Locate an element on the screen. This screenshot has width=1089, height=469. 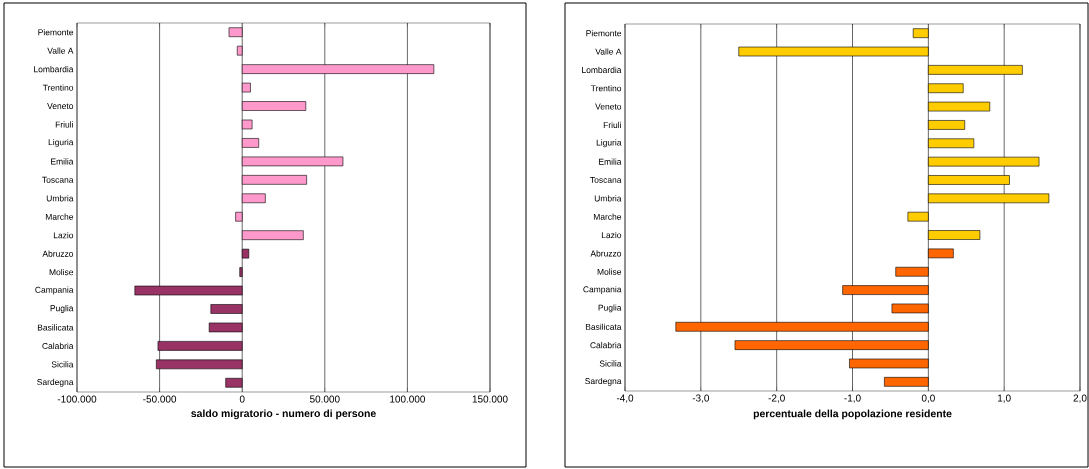
x-tick-label: 50.000 is located at coordinates (324, 399).